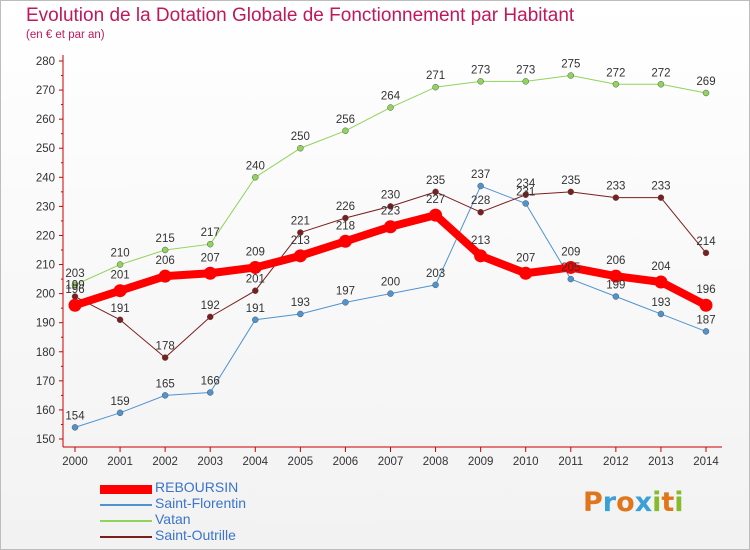 The width and height of the screenshot is (750, 550). I want to click on data-label-vatan: 250, so click(300, 137).